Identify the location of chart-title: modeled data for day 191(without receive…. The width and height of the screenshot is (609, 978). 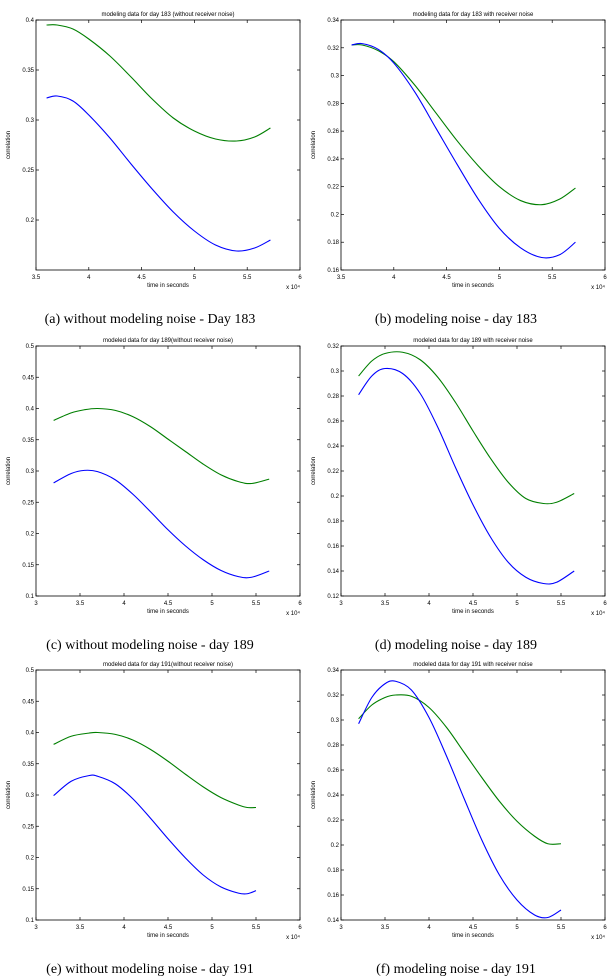
(168, 665).